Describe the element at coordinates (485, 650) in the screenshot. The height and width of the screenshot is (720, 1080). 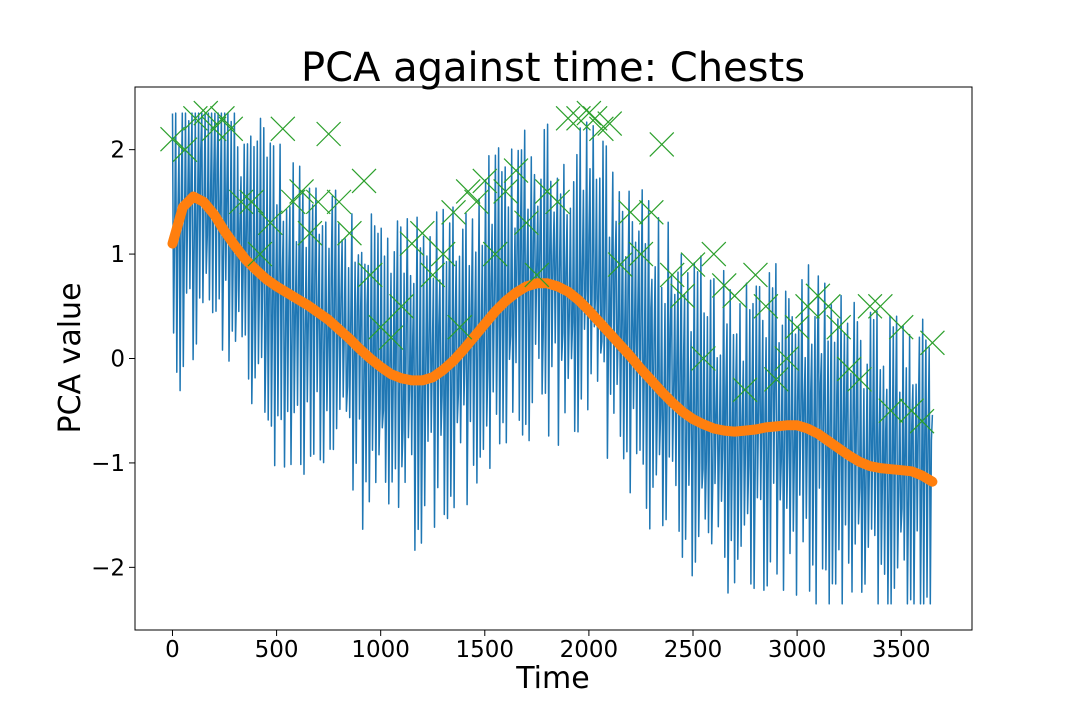
I see `x-tick-label: 1500` at that location.